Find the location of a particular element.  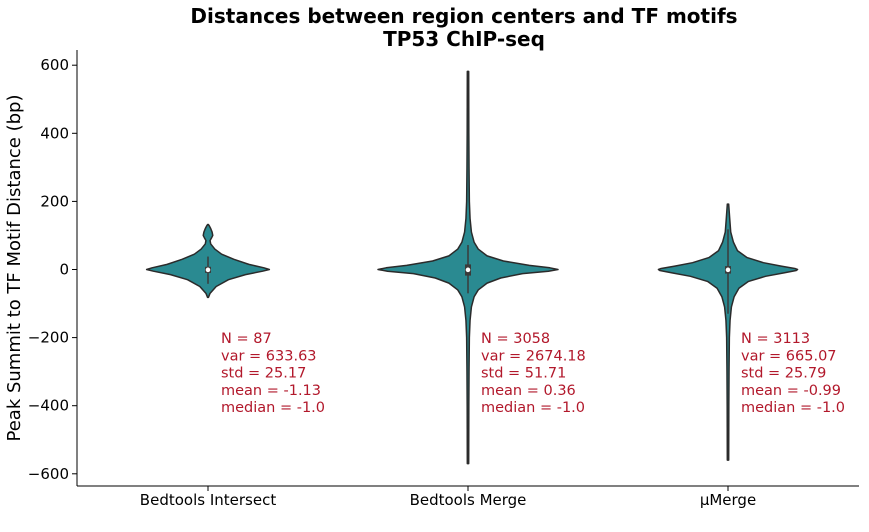

y-tick-label: 0 is located at coordinates (64, 270).